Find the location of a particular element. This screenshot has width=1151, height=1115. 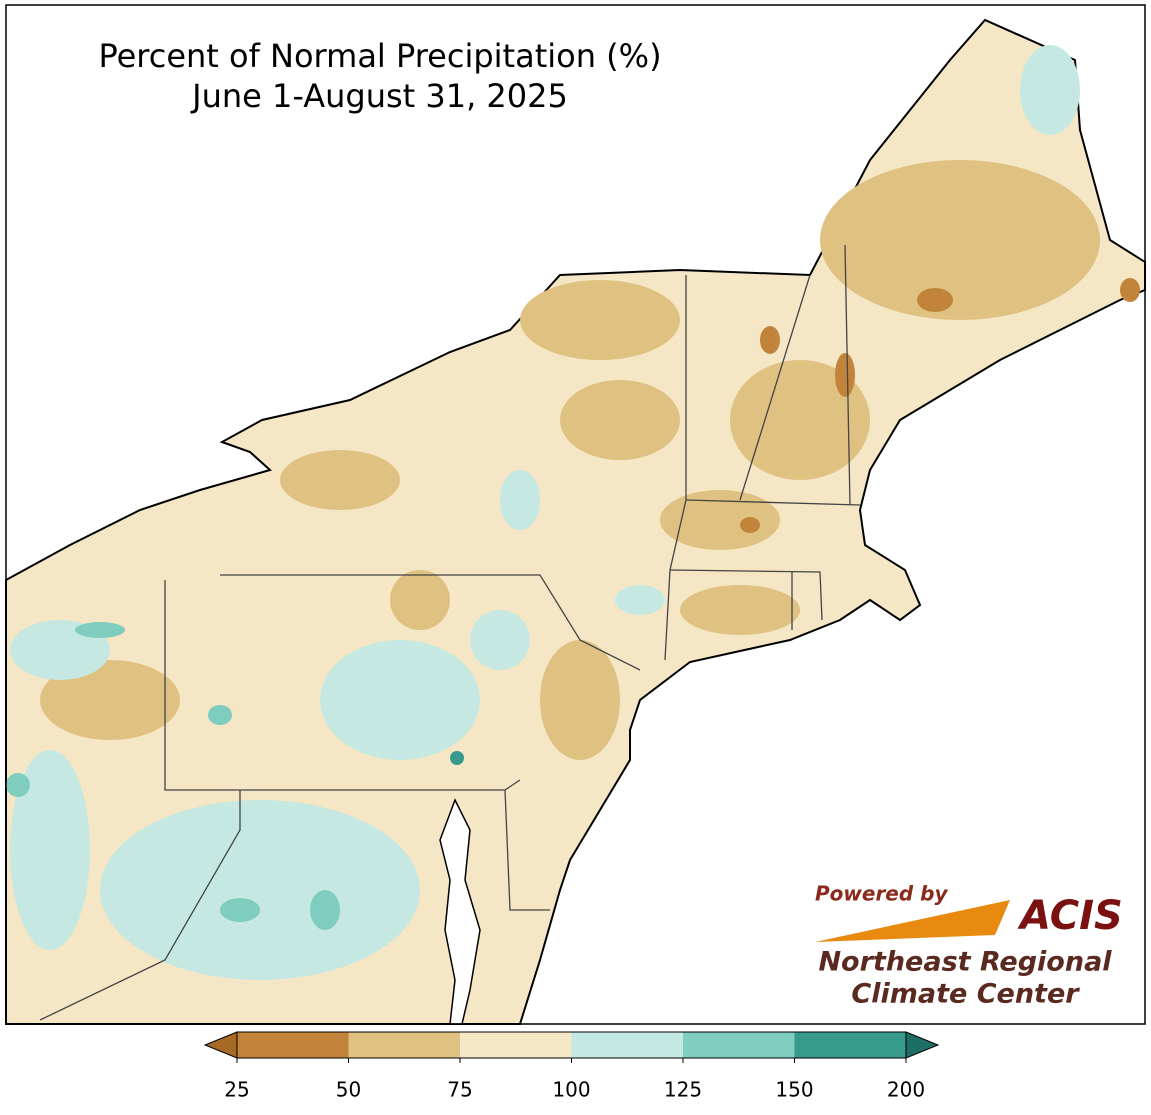

colorbar-tick-label: 75 is located at coordinates (459, 1090).